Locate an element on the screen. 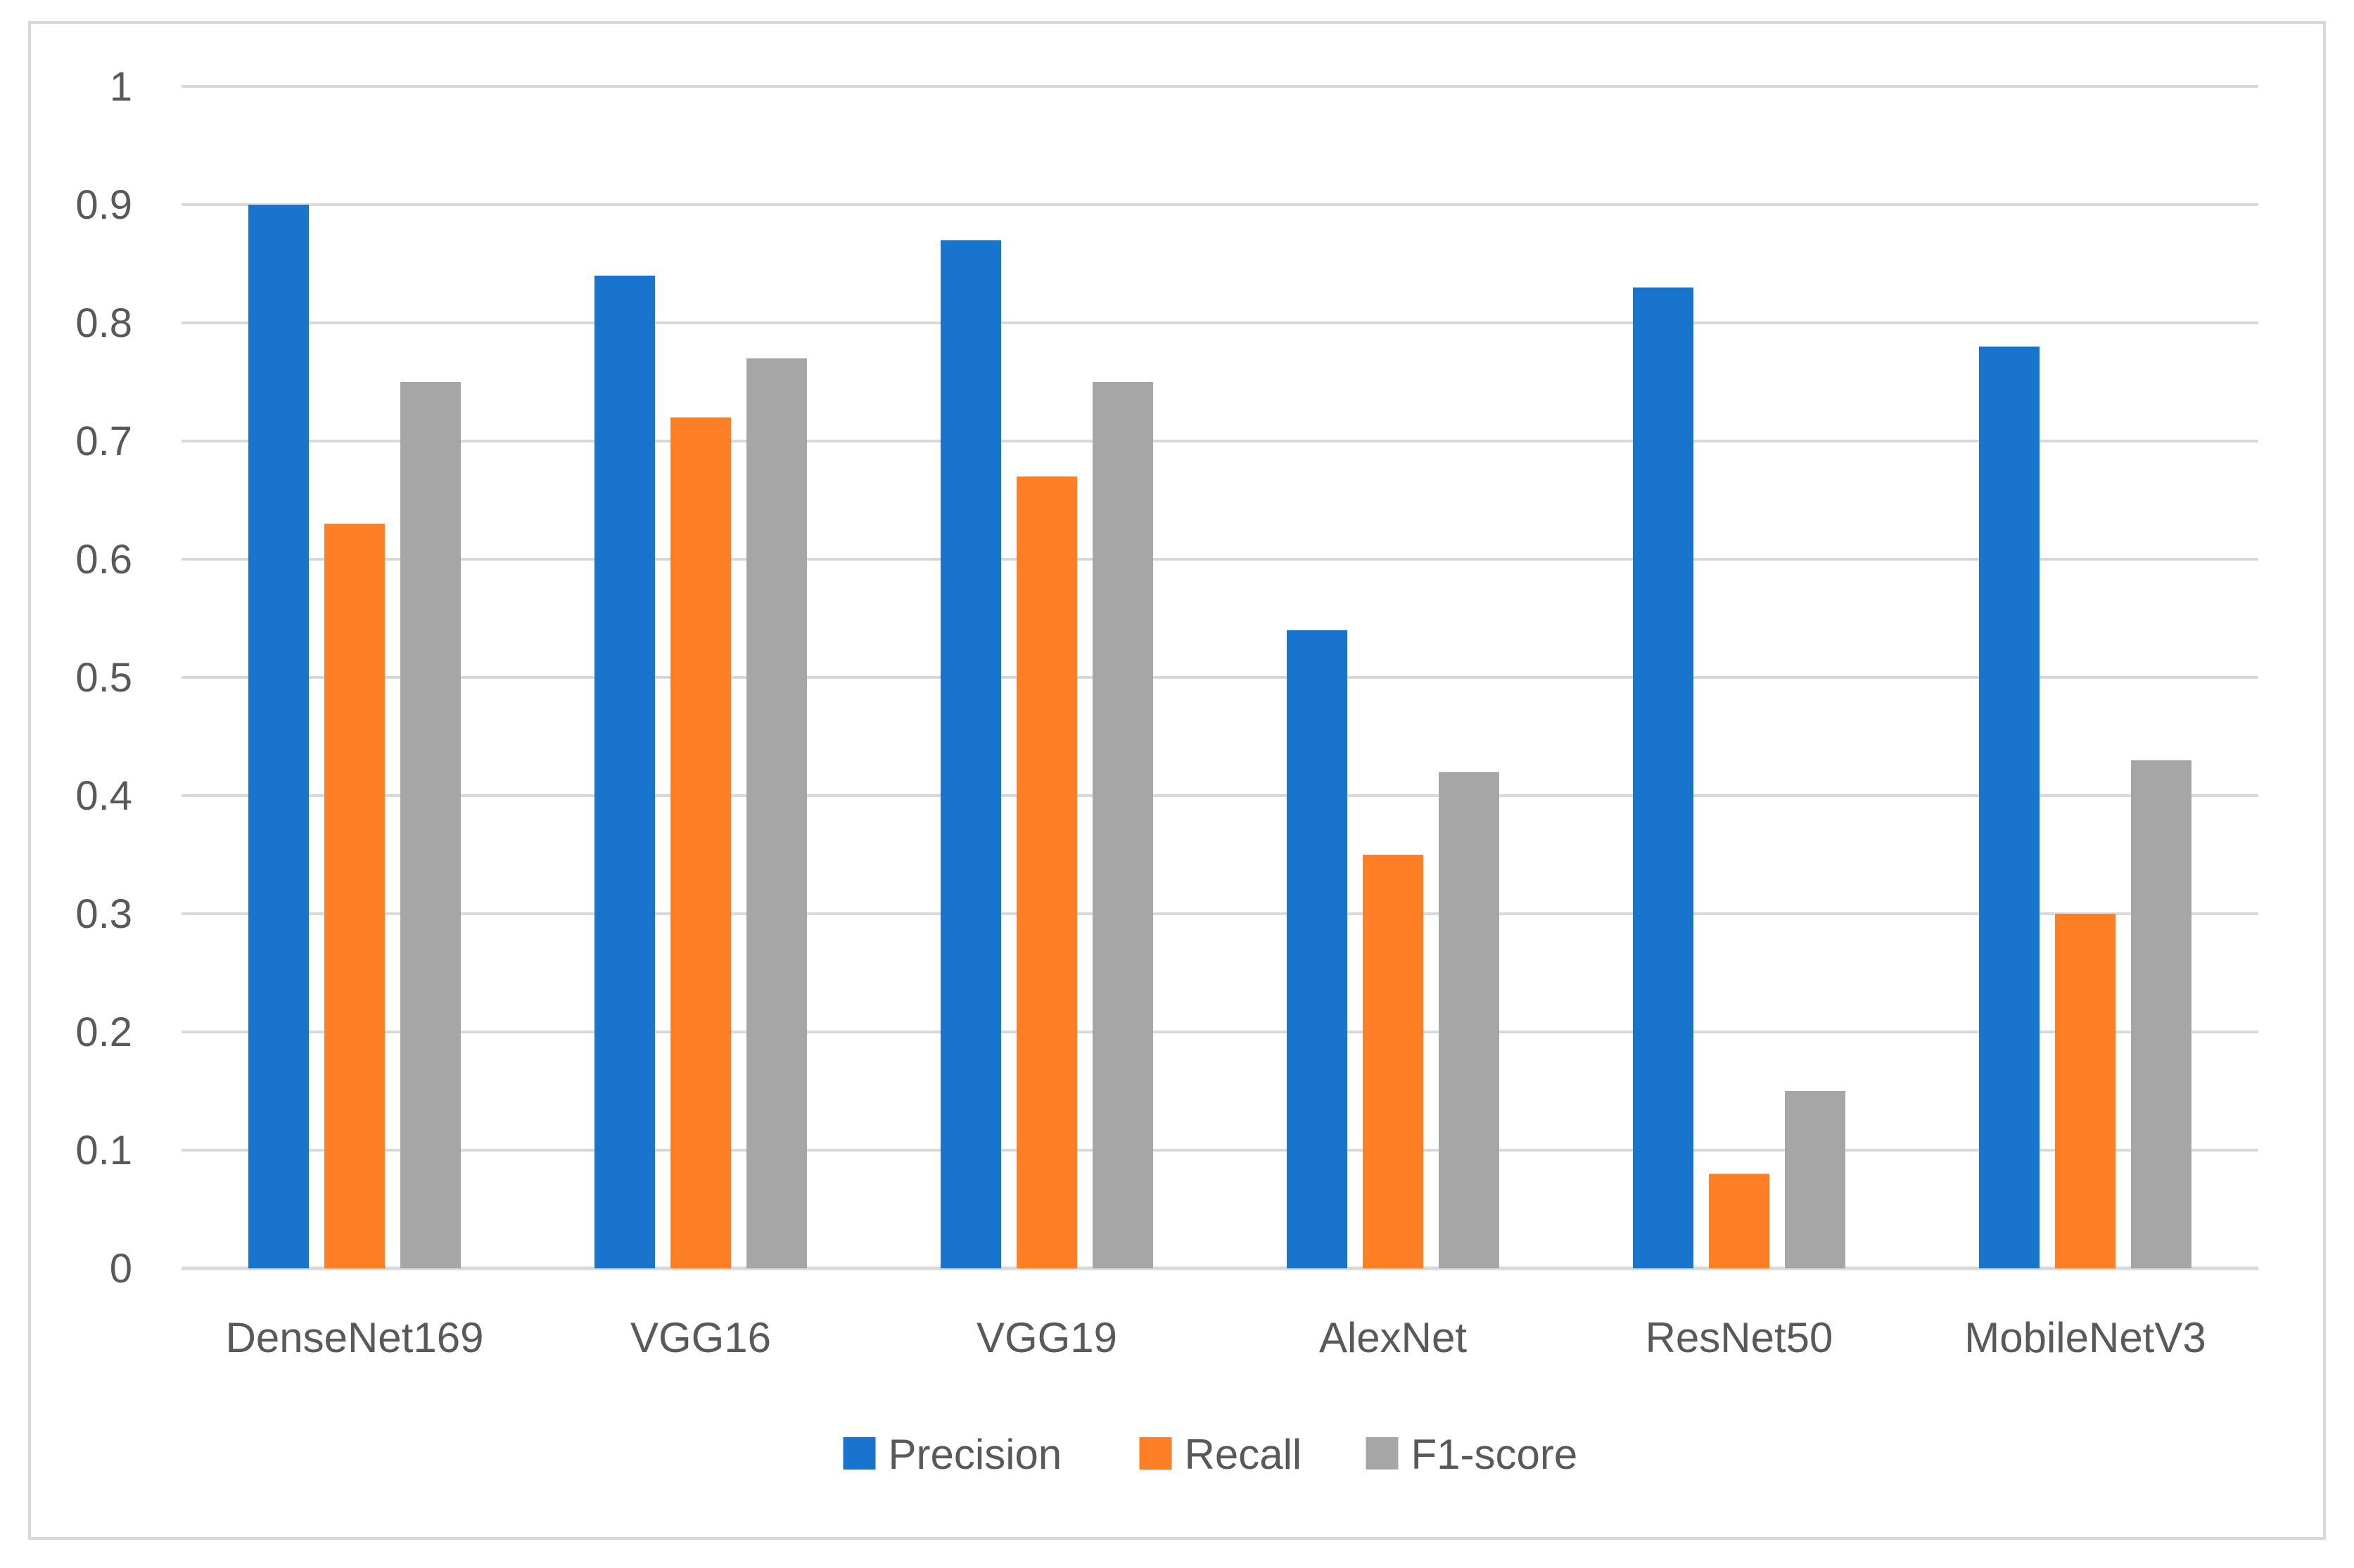 This screenshot has height=1568, width=2354. y-tick-label: 0 is located at coordinates (121, 1269).